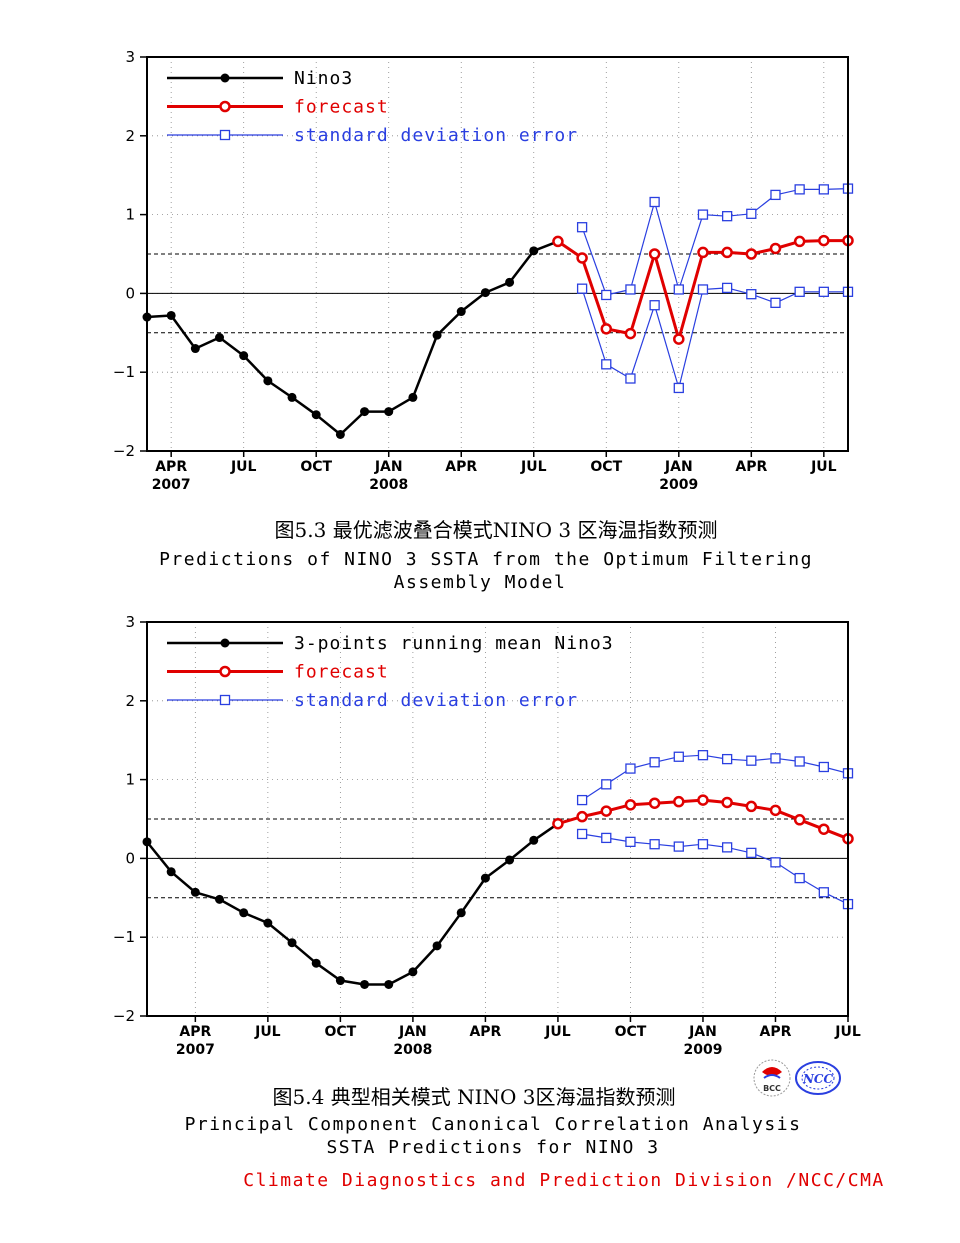  Describe the element at coordinates (818, 1078) in the screenshot. I see `ncc-logo: NCC` at that location.